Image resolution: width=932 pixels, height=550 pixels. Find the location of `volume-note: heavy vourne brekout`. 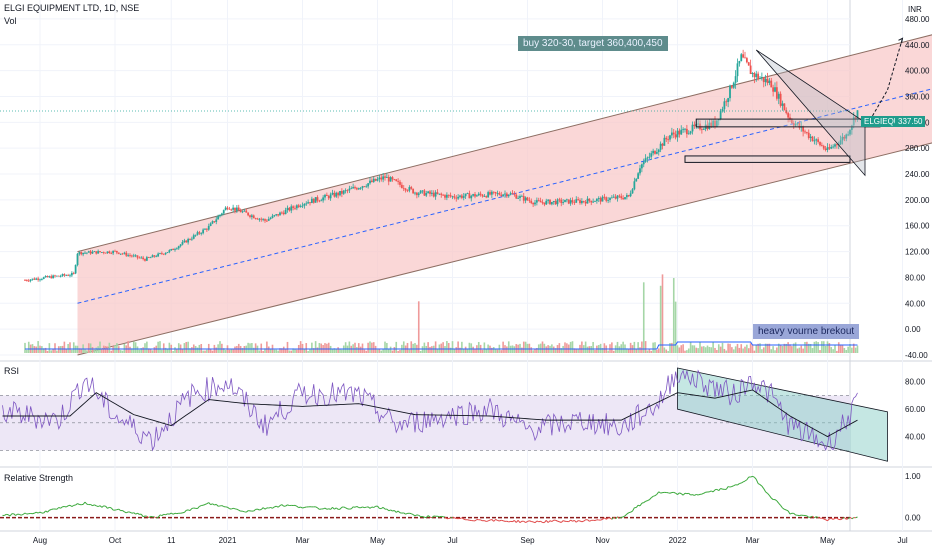

volume-note: heavy vourne brekout is located at coordinates (806, 331).